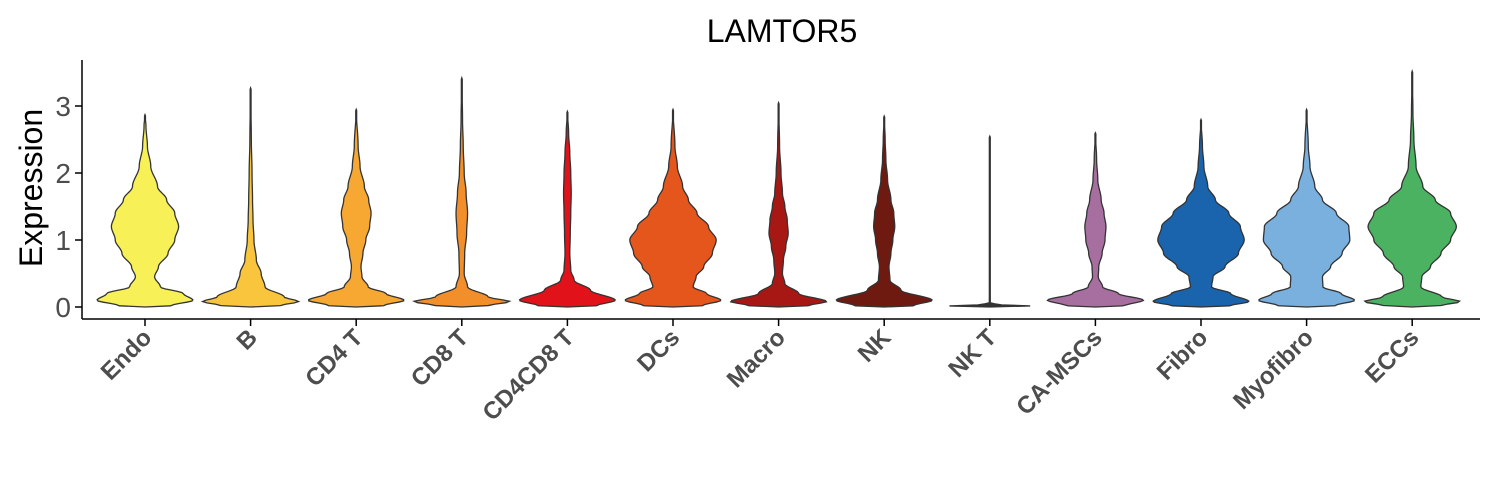 The image size is (1500, 500). I want to click on violin-cd4cd8-t, so click(567, 208).